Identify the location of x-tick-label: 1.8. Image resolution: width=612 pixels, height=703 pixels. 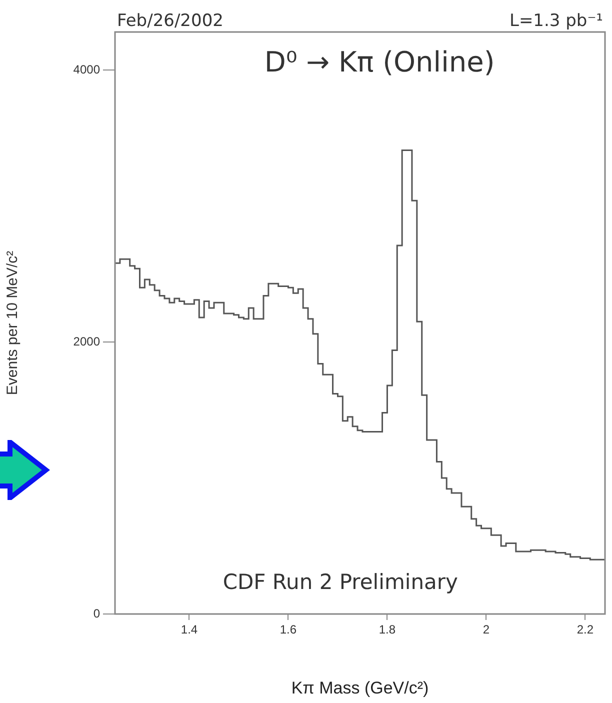
(387, 629).